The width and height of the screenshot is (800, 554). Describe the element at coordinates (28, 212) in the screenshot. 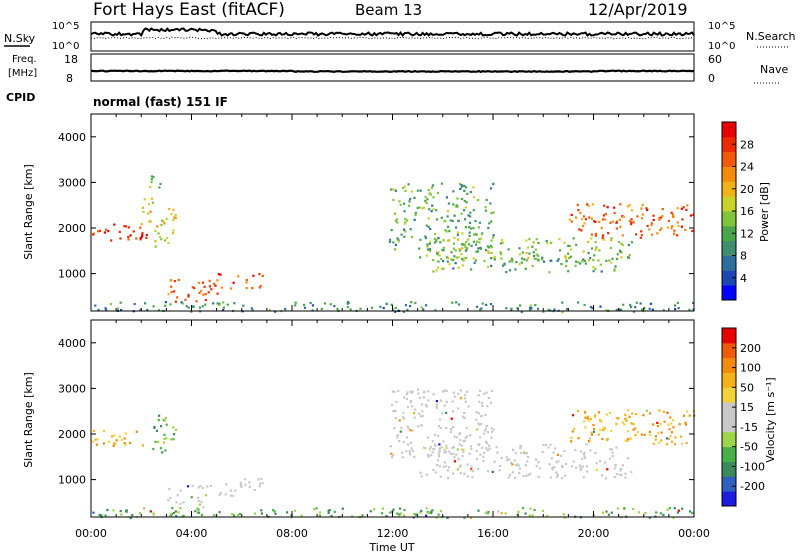

I see `power-ylabel: Slant Range [km]` at that location.